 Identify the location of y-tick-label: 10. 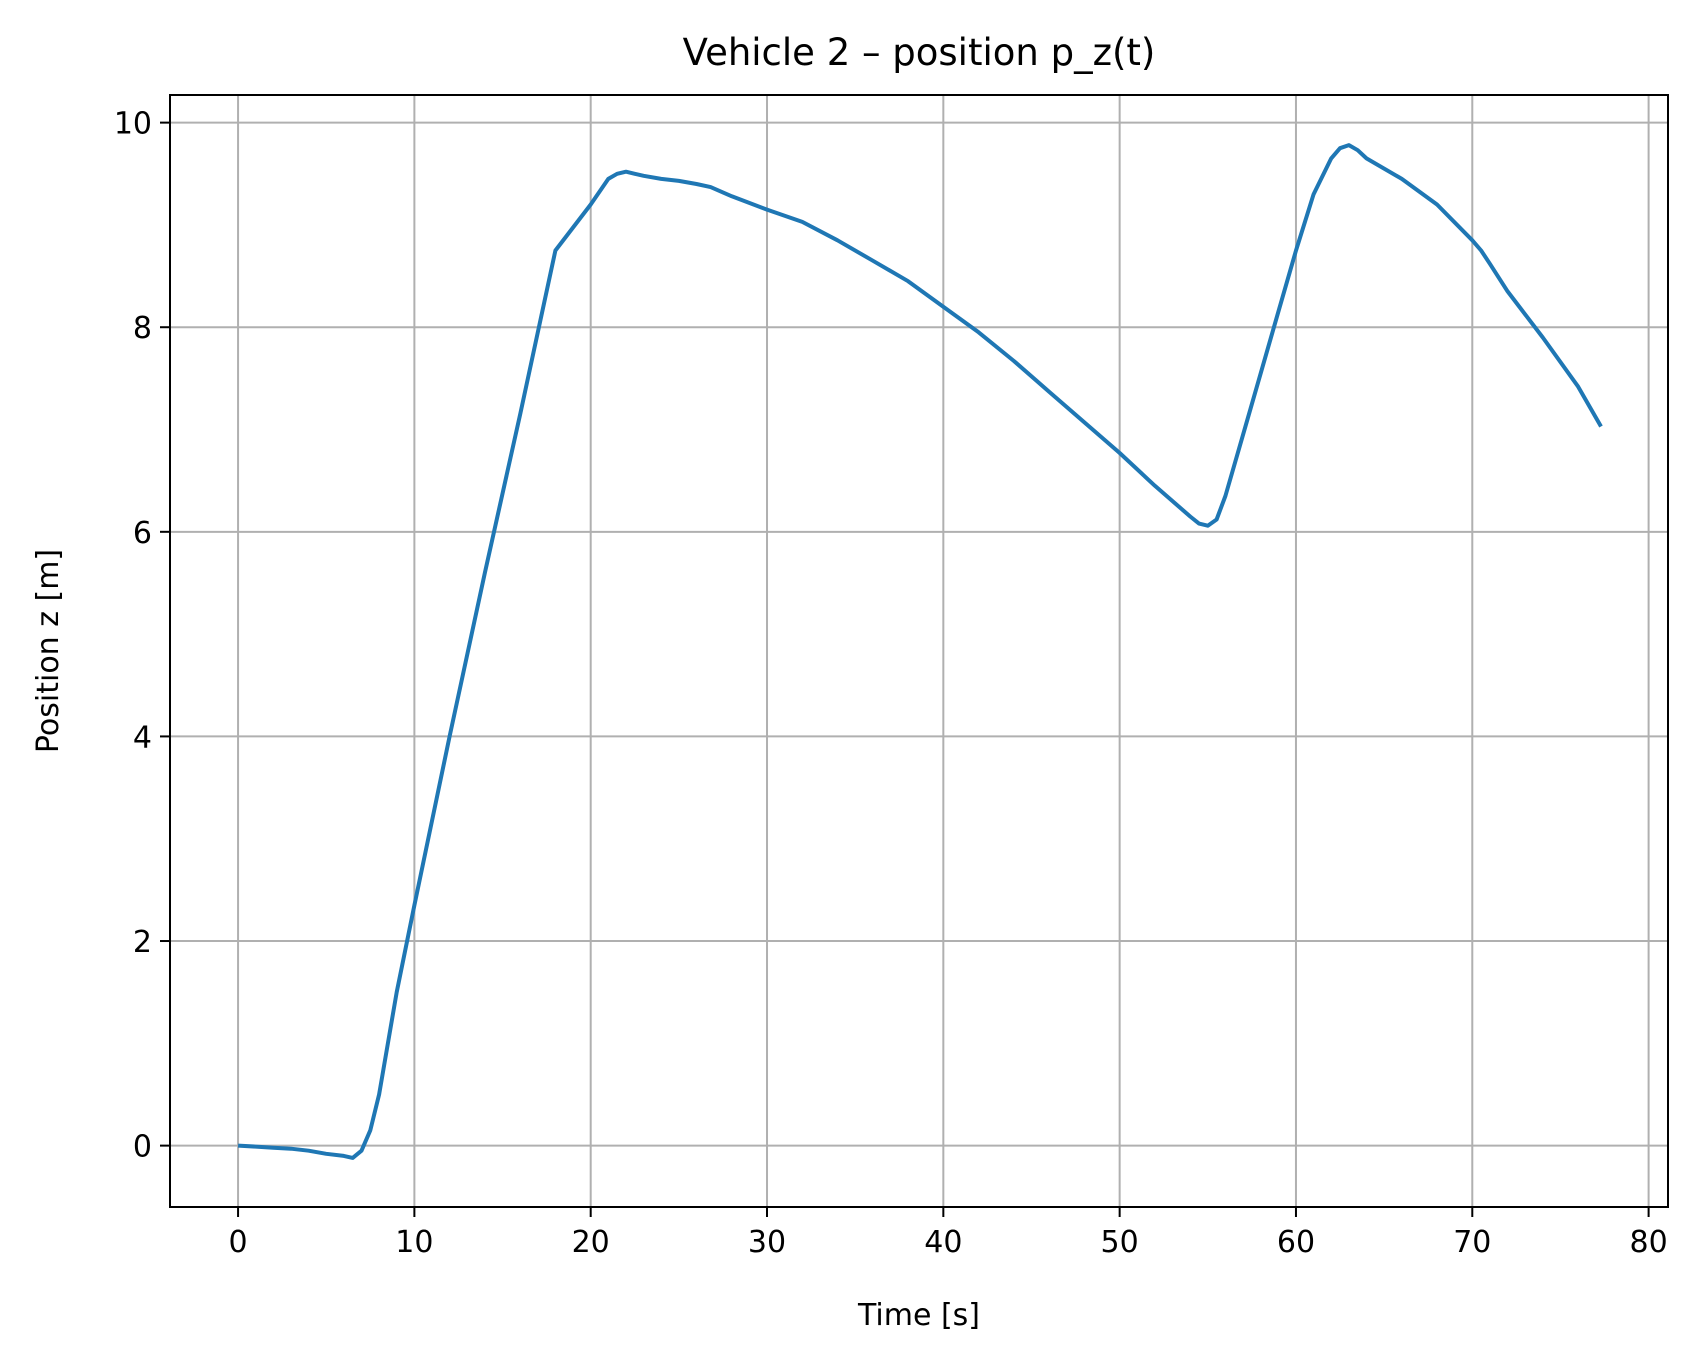
(133, 124).